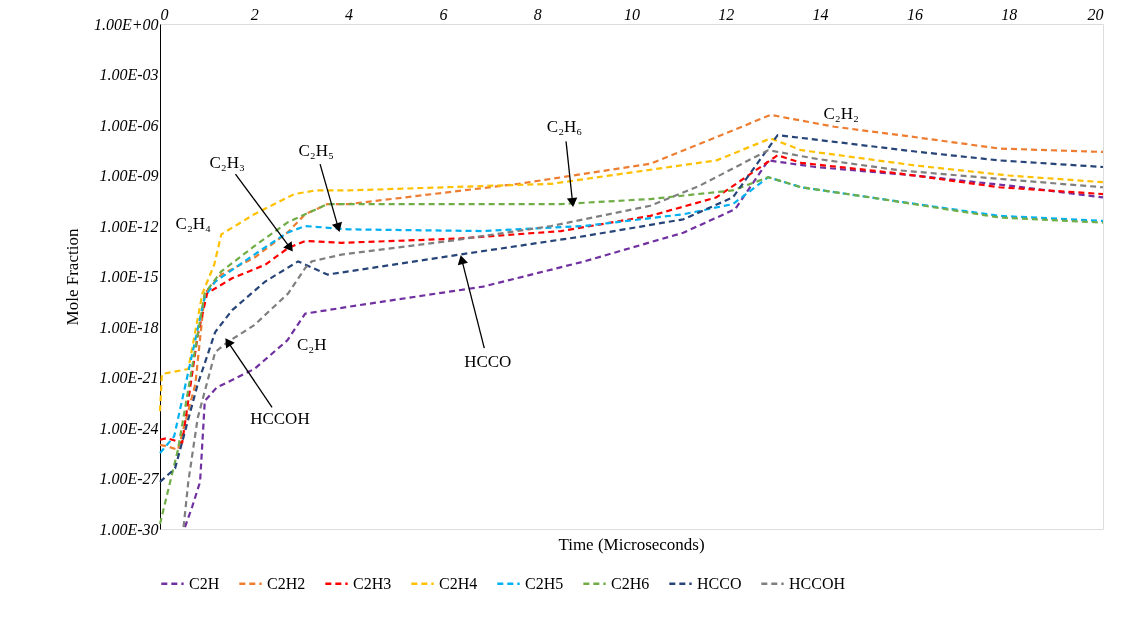  Describe the element at coordinates (316, 150) in the screenshot. I see `annotation: C₂H₅` at that location.